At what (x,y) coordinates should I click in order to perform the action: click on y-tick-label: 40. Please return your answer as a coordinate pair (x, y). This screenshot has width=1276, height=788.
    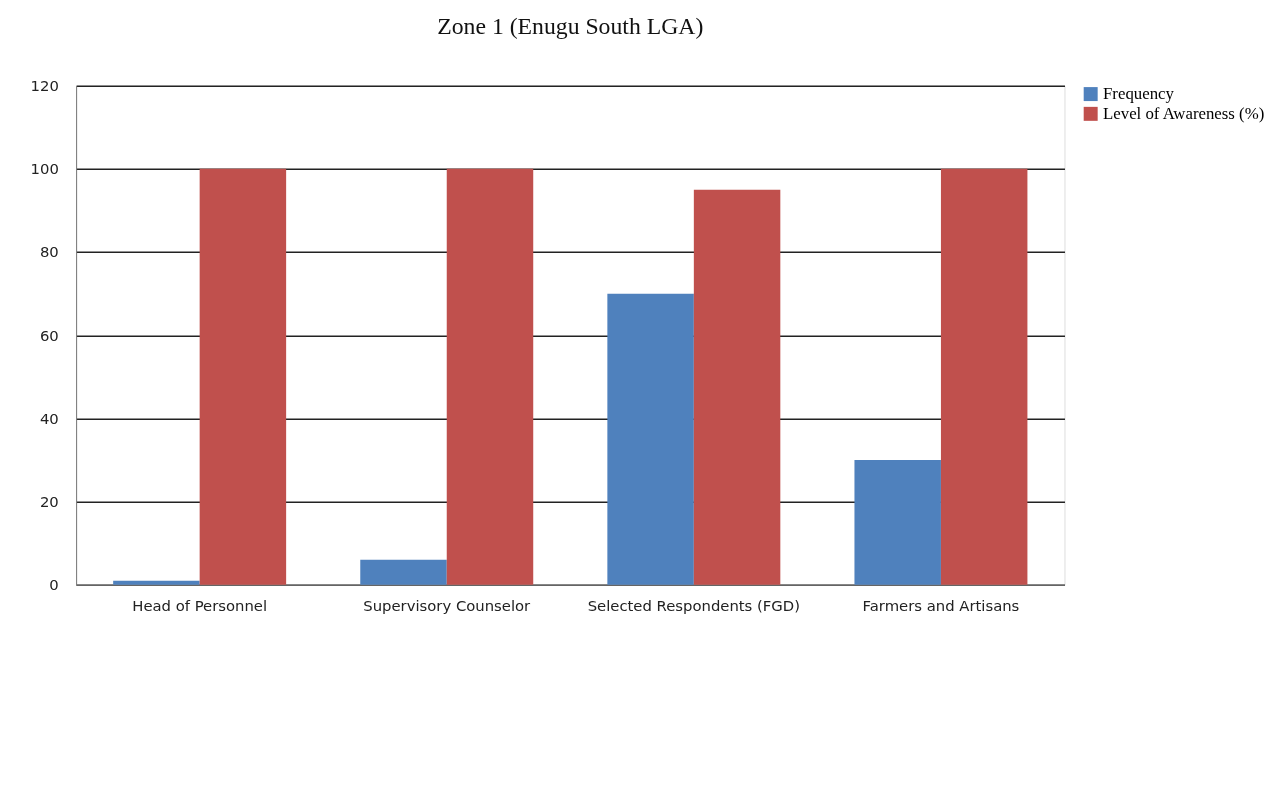
    Looking at the image, I should click on (49, 418).